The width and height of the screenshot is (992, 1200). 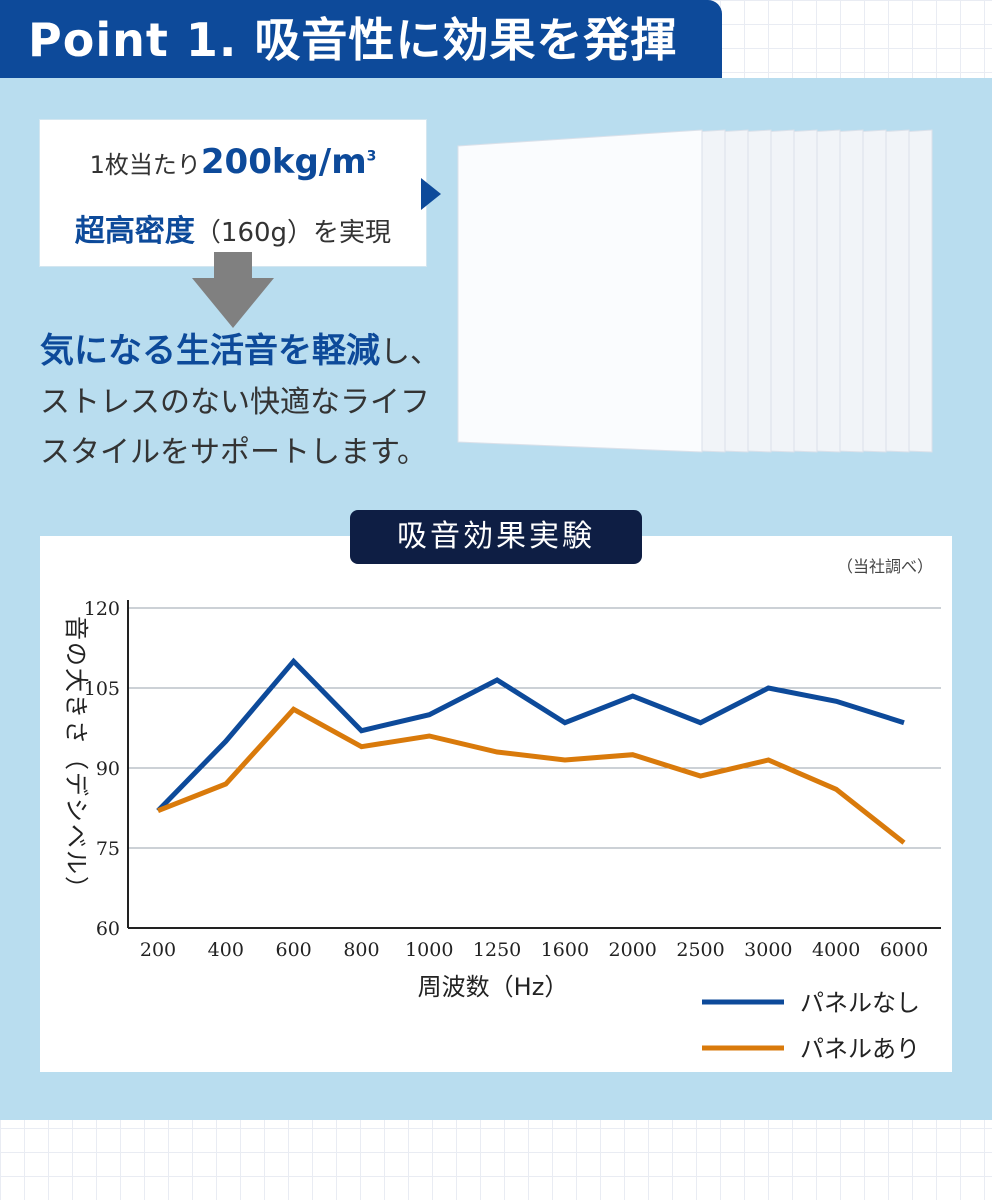 I want to click on legend-label: パネルあり, so click(x=860, y=1049).